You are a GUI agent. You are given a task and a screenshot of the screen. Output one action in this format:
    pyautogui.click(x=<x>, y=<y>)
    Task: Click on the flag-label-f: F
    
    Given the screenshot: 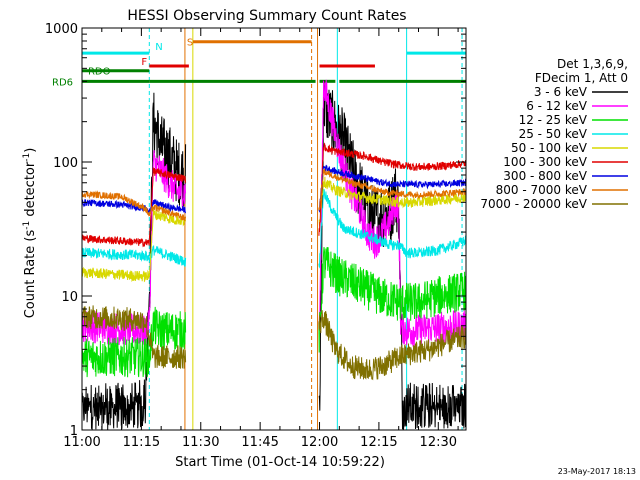 What is the action you would take?
    pyautogui.click(x=144, y=62)
    